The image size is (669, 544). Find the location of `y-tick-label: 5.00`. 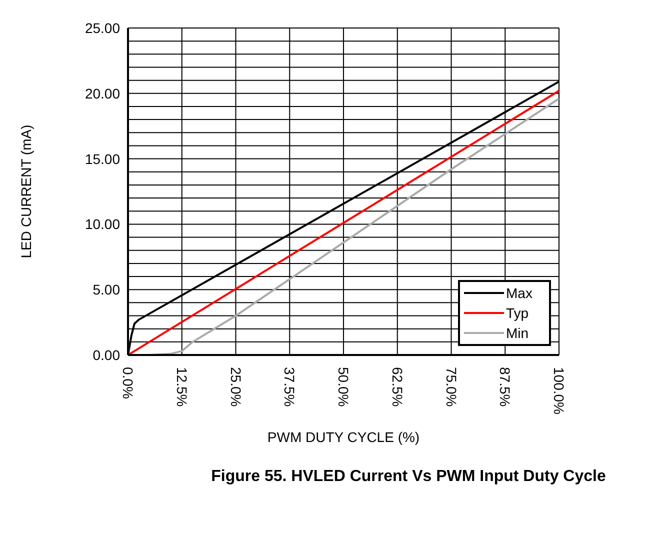

y-tick-label: 5.00 is located at coordinates (106, 290).